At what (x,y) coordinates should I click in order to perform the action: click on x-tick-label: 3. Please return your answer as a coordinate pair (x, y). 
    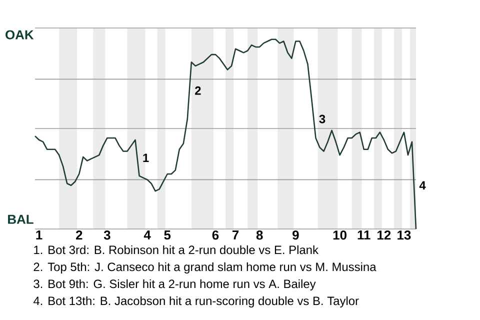
    Looking at the image, I should click on (107, 235).